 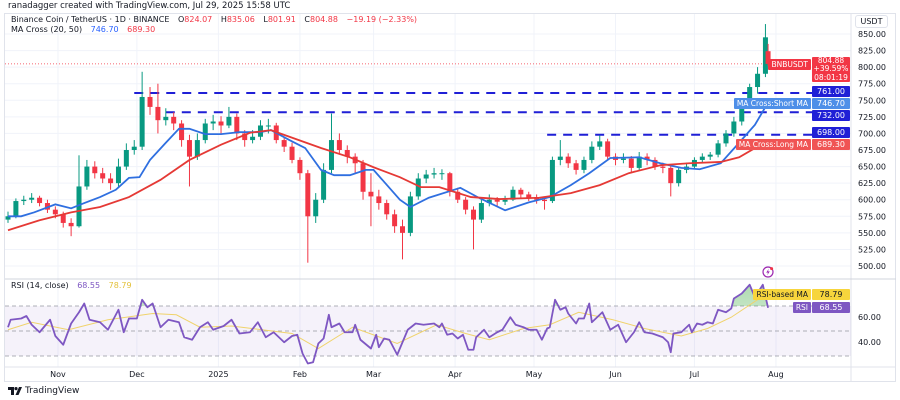 I want to click on time-tick-label: Feb, so click(x=300, y=374).